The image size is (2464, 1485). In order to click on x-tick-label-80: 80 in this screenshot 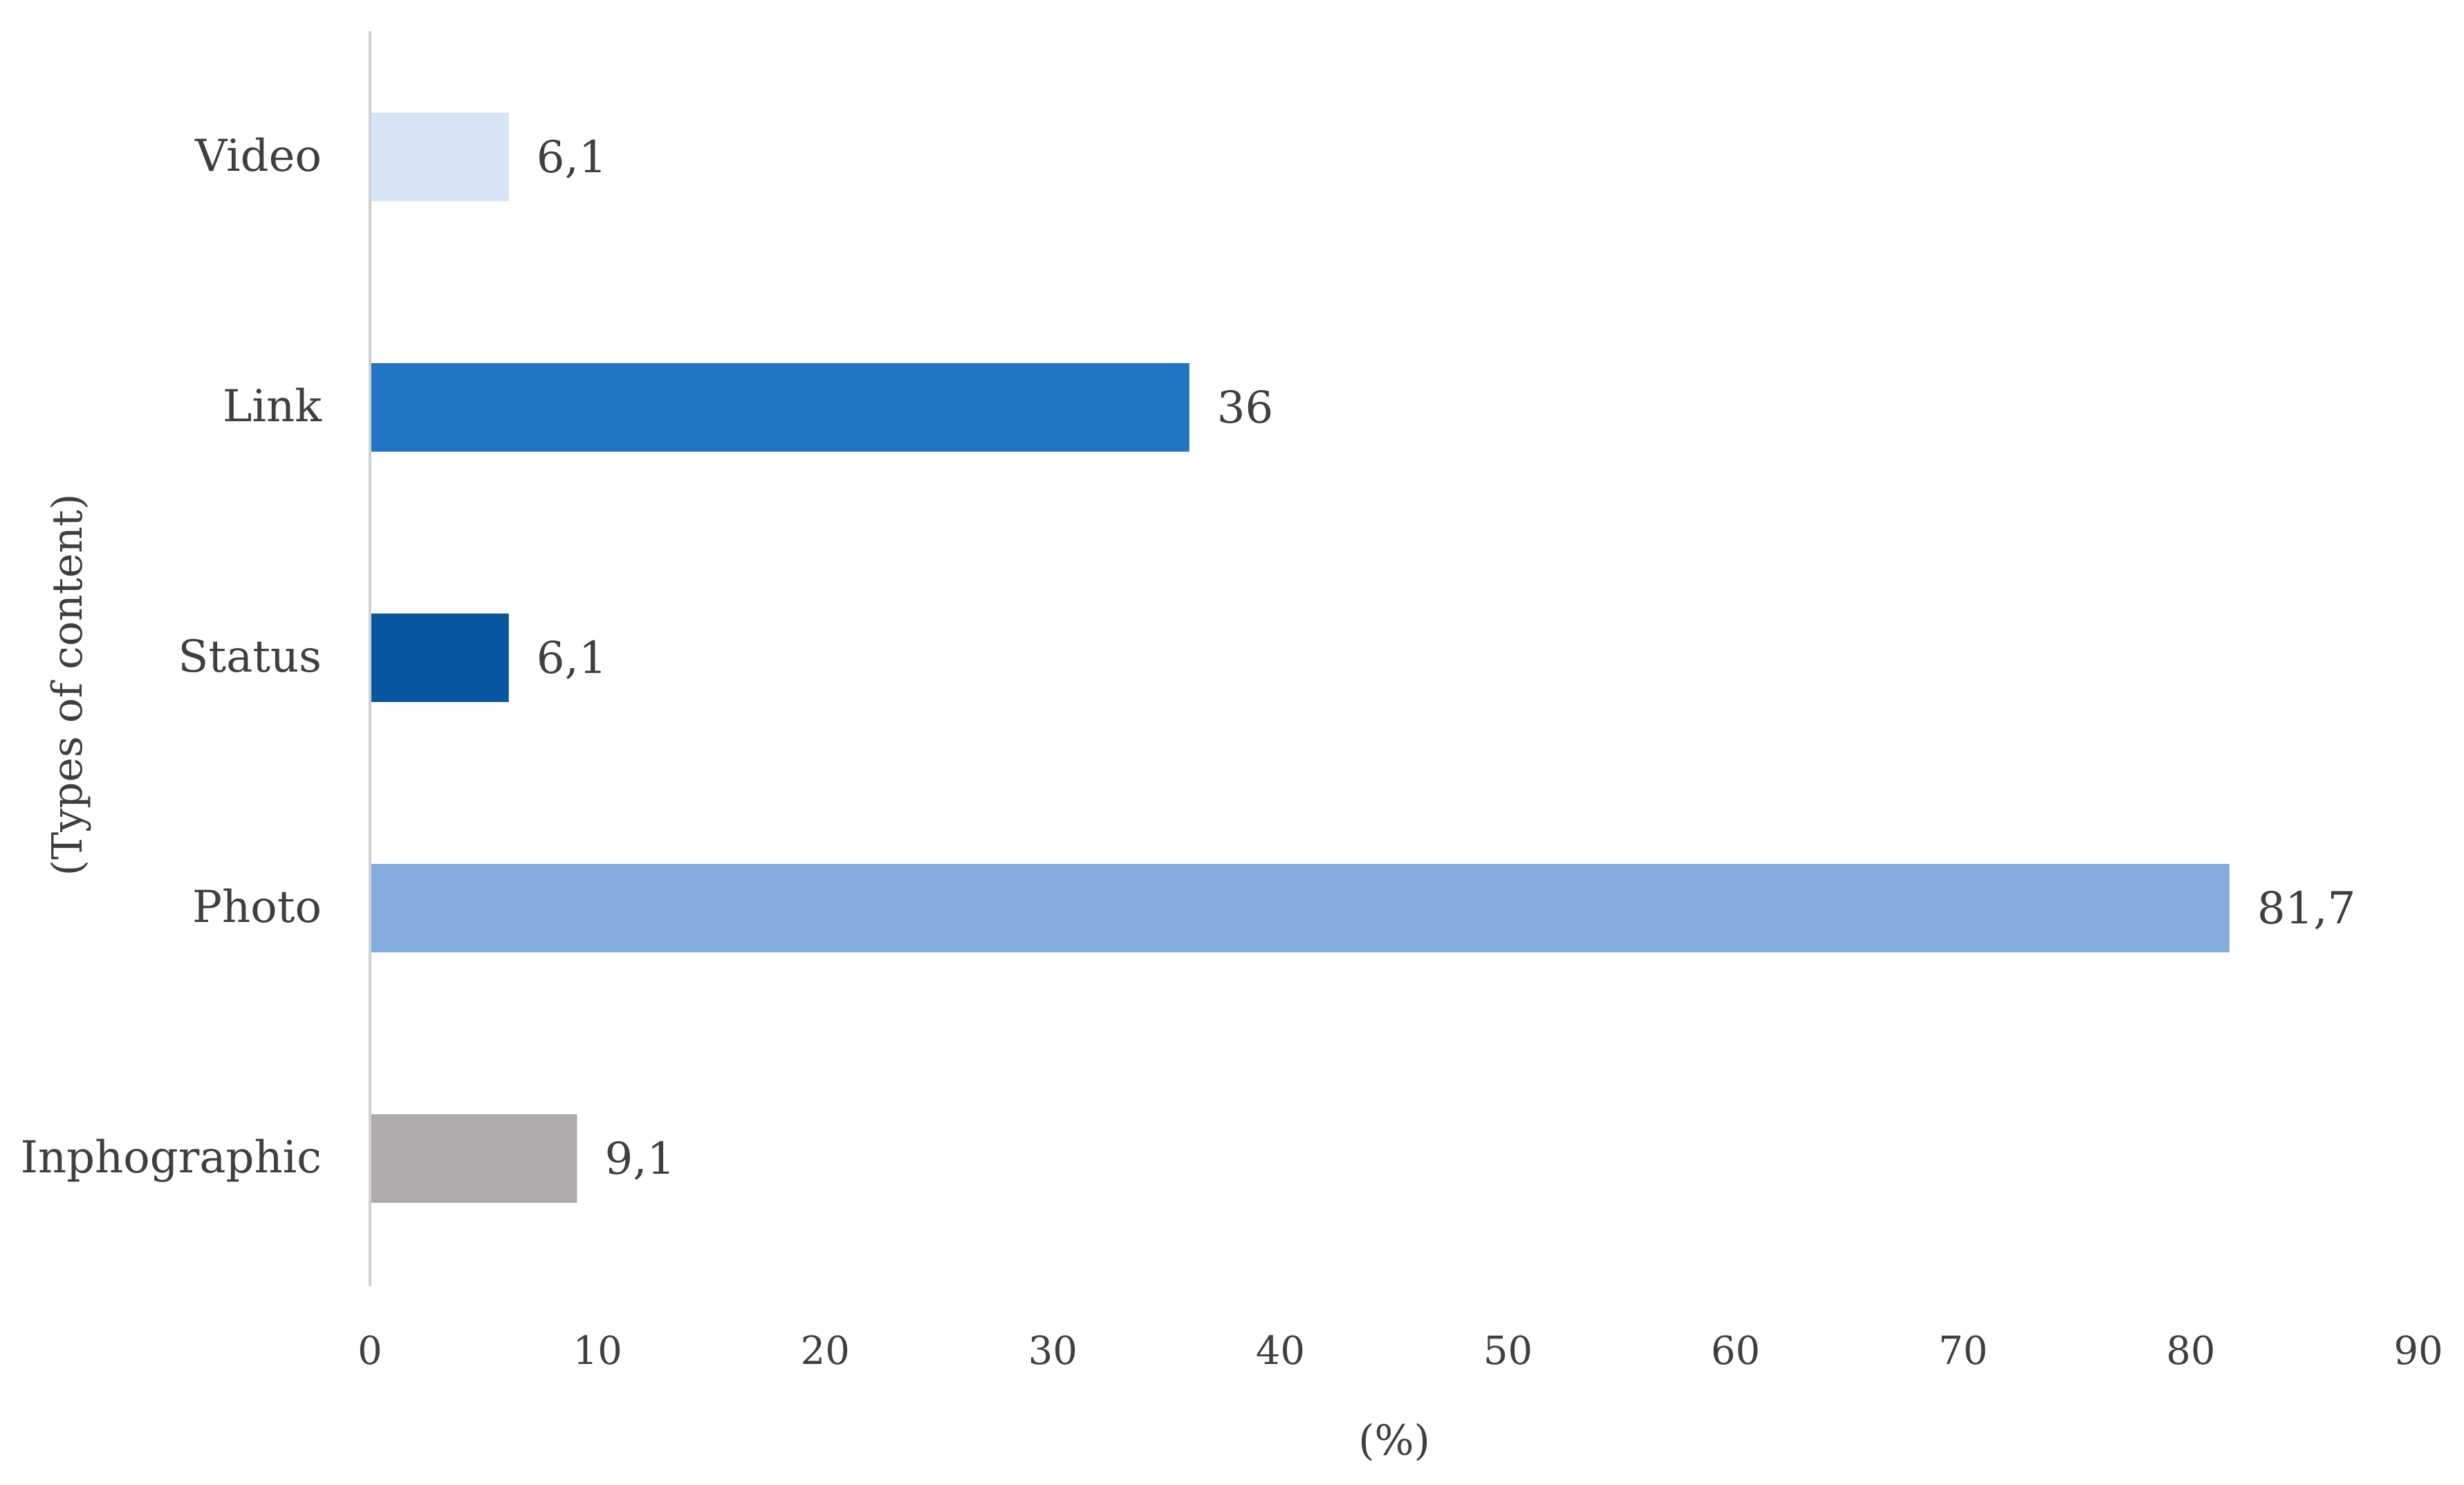, I will do `click(2190, 1352)`.